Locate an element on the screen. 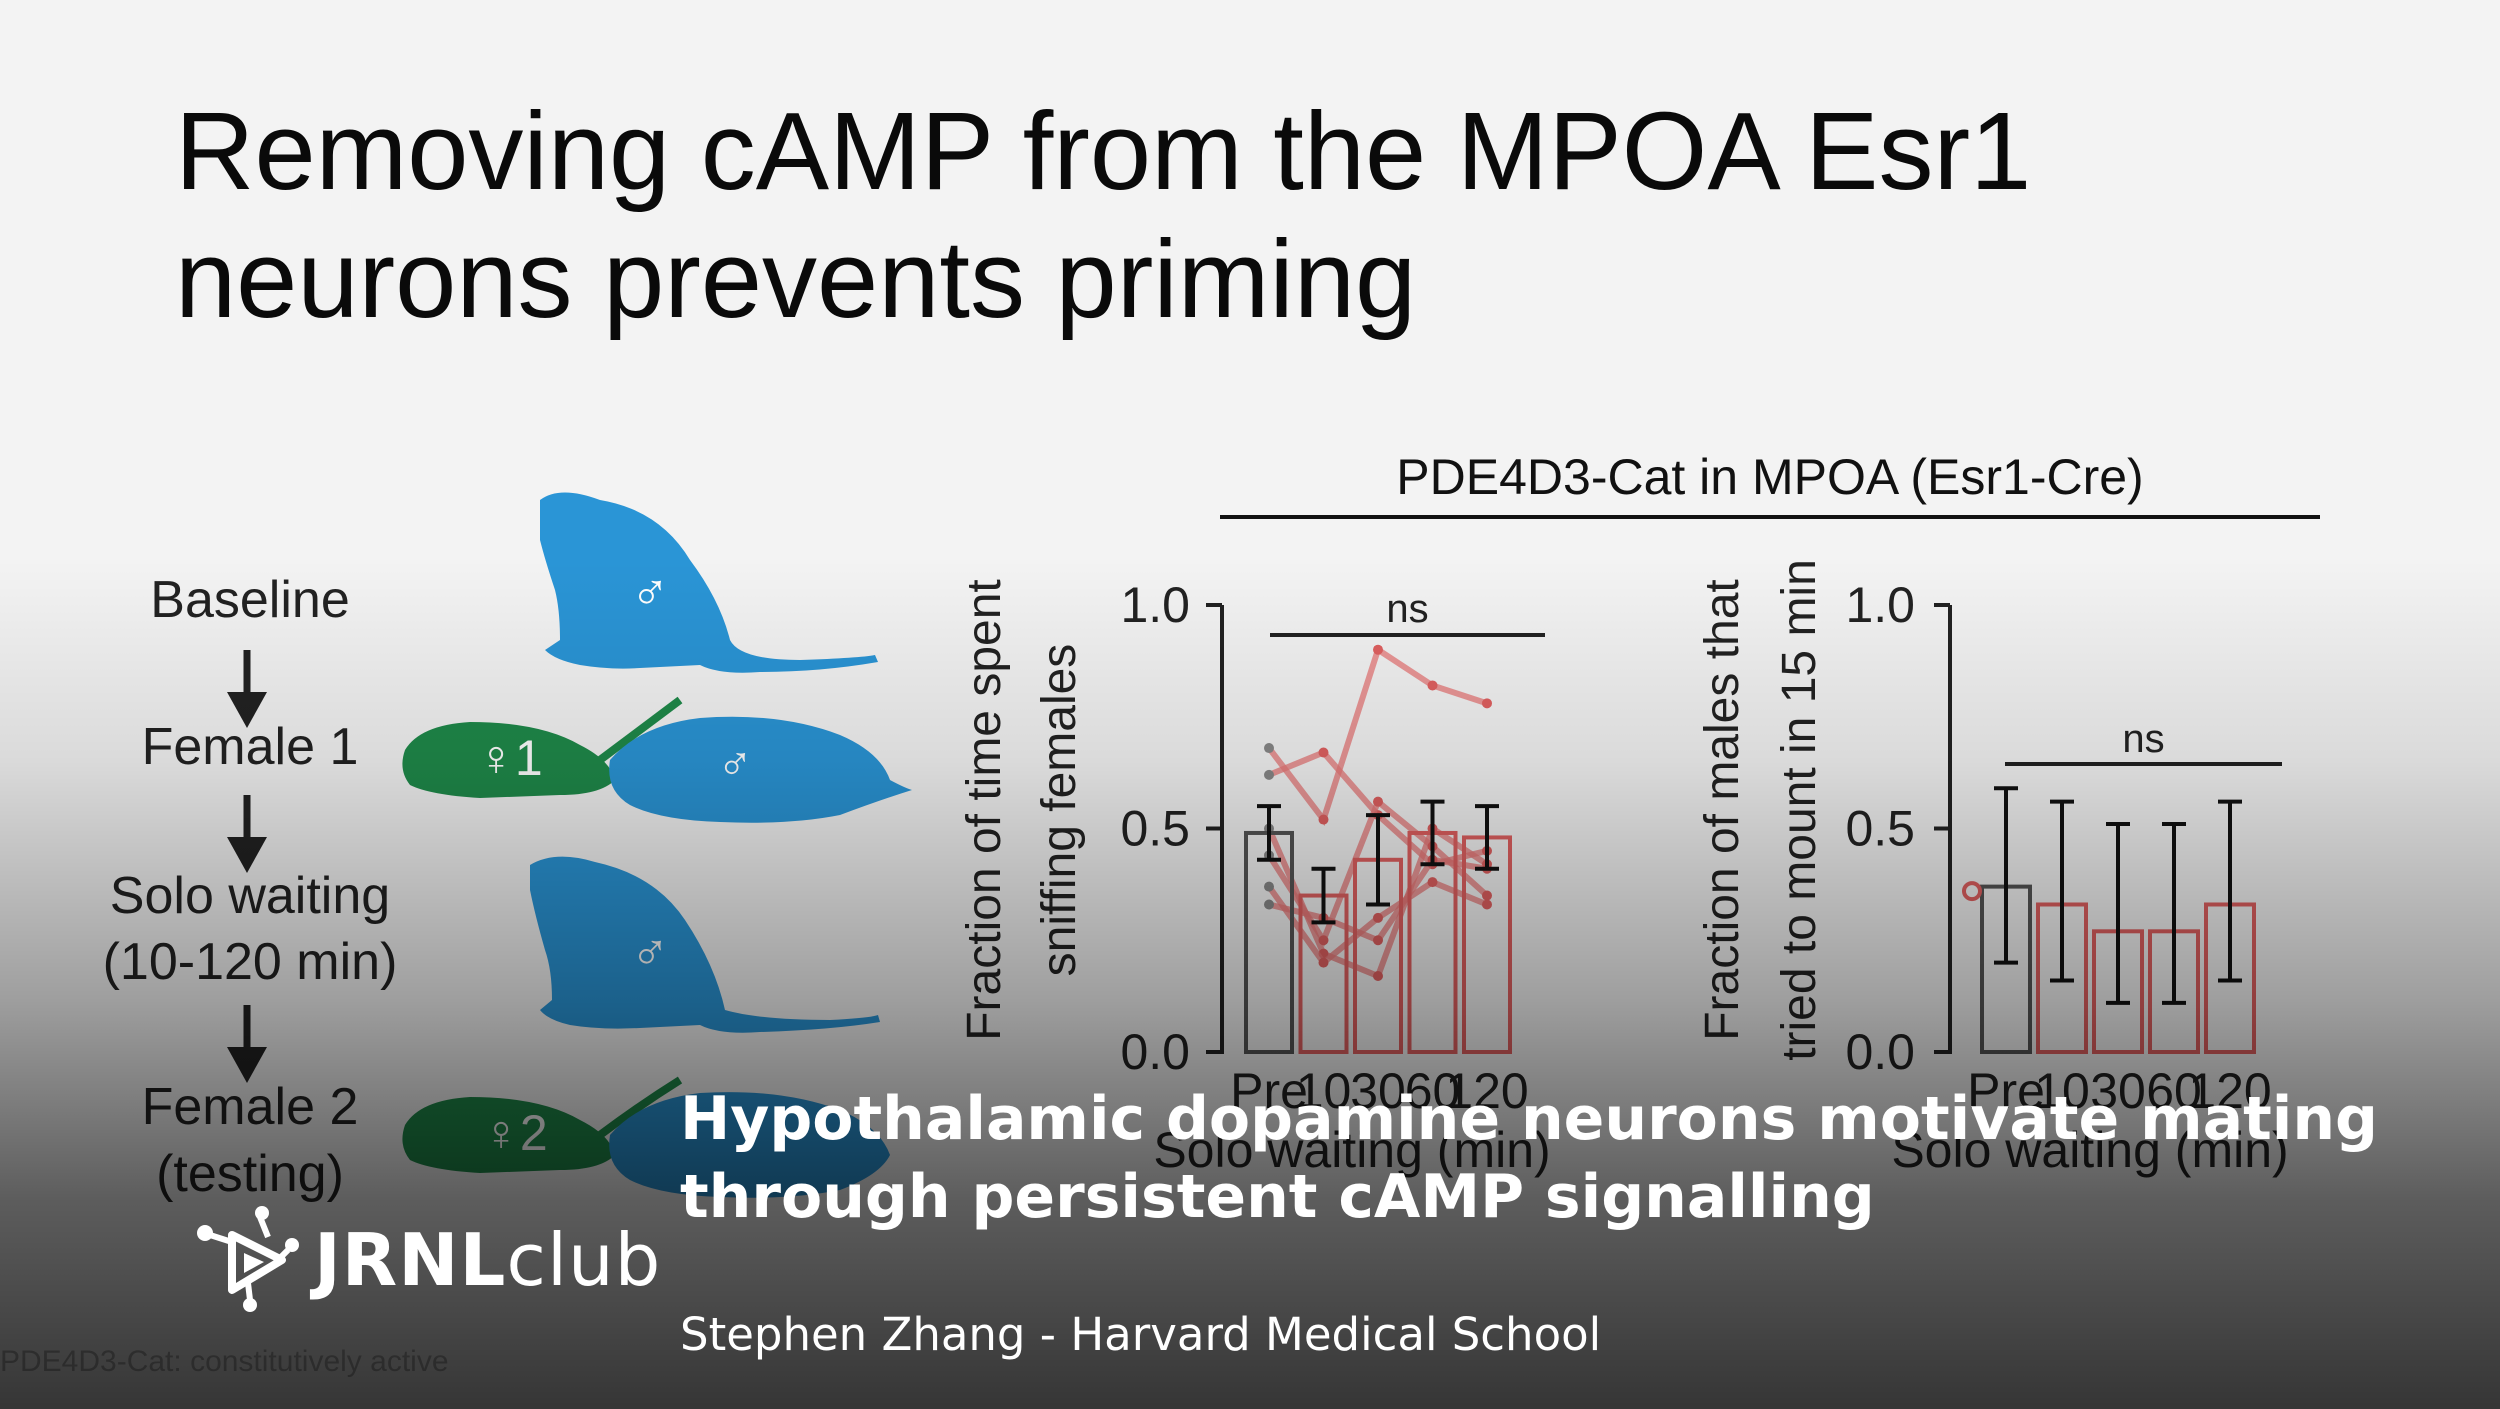 This screenshot has height=1409, width=2500. video-title-line2: through persistent cAMP signalling is located at coordinates (1277, 1197).